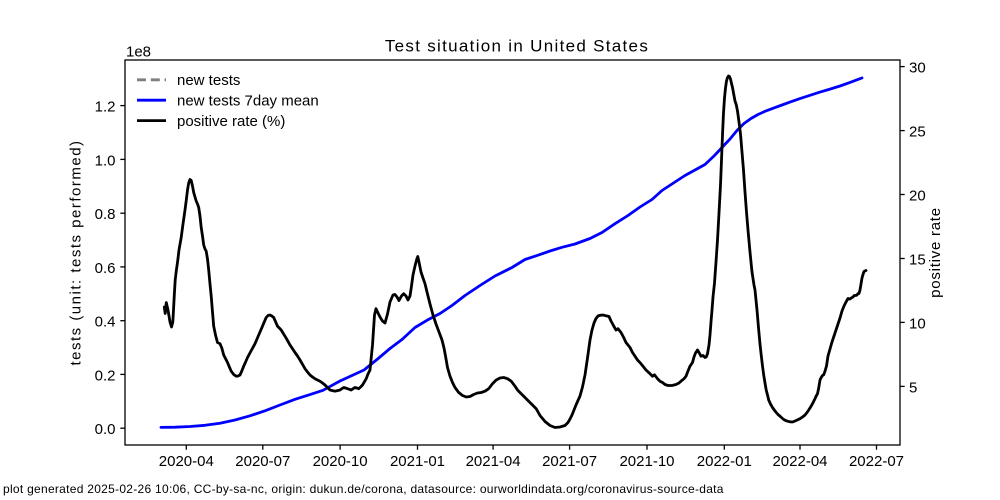 The height and width of the screenshot is (500, 1000). I want to click on svg-text: 0.0, so click(105, 429).